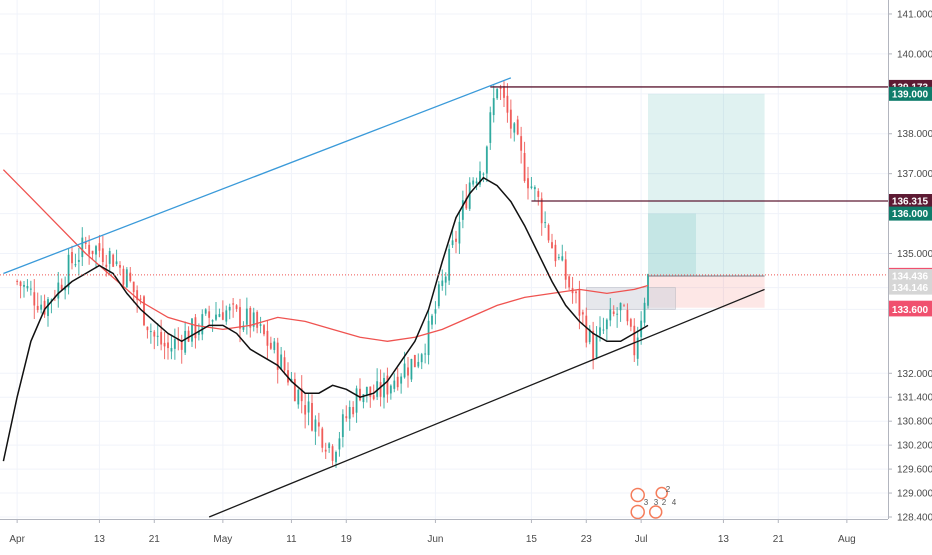 Image resolution: width=932 pixels, height=555 pixels. What do you see at coordinates (914, 422) in the screenshot?
I see `y-tick-label: 130.800` at bounding box center [914, 422].